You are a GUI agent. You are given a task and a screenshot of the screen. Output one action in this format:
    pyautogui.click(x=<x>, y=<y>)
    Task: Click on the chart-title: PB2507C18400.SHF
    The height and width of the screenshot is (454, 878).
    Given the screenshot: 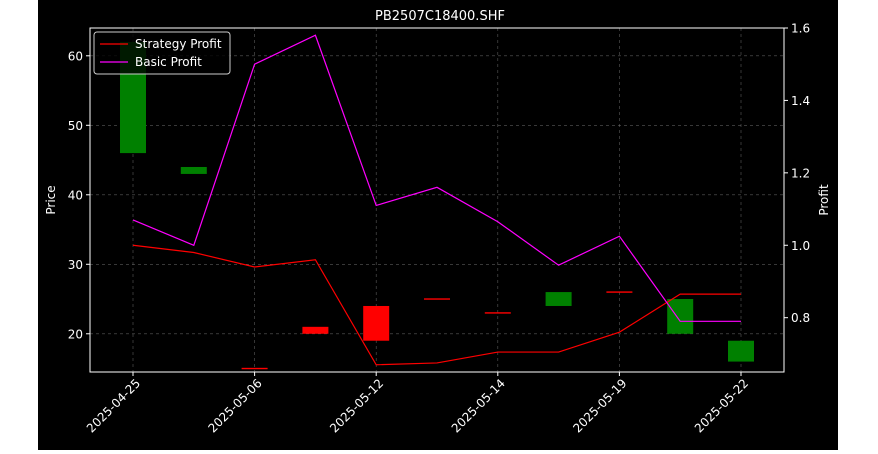 What is the action you would take?
    pyautogui.click(x=440, y=16)
    